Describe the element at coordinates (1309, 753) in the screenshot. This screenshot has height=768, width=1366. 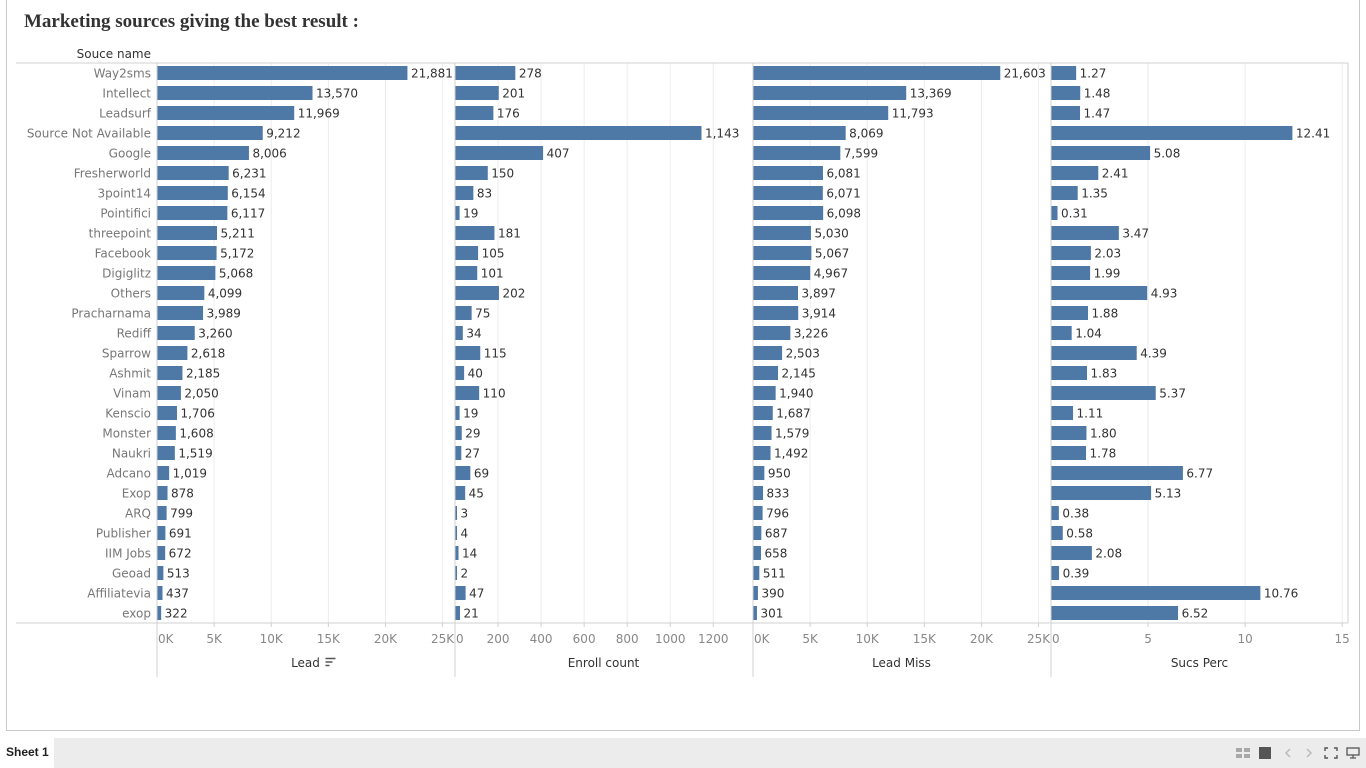
I see `next-sheet-icon` at that location.